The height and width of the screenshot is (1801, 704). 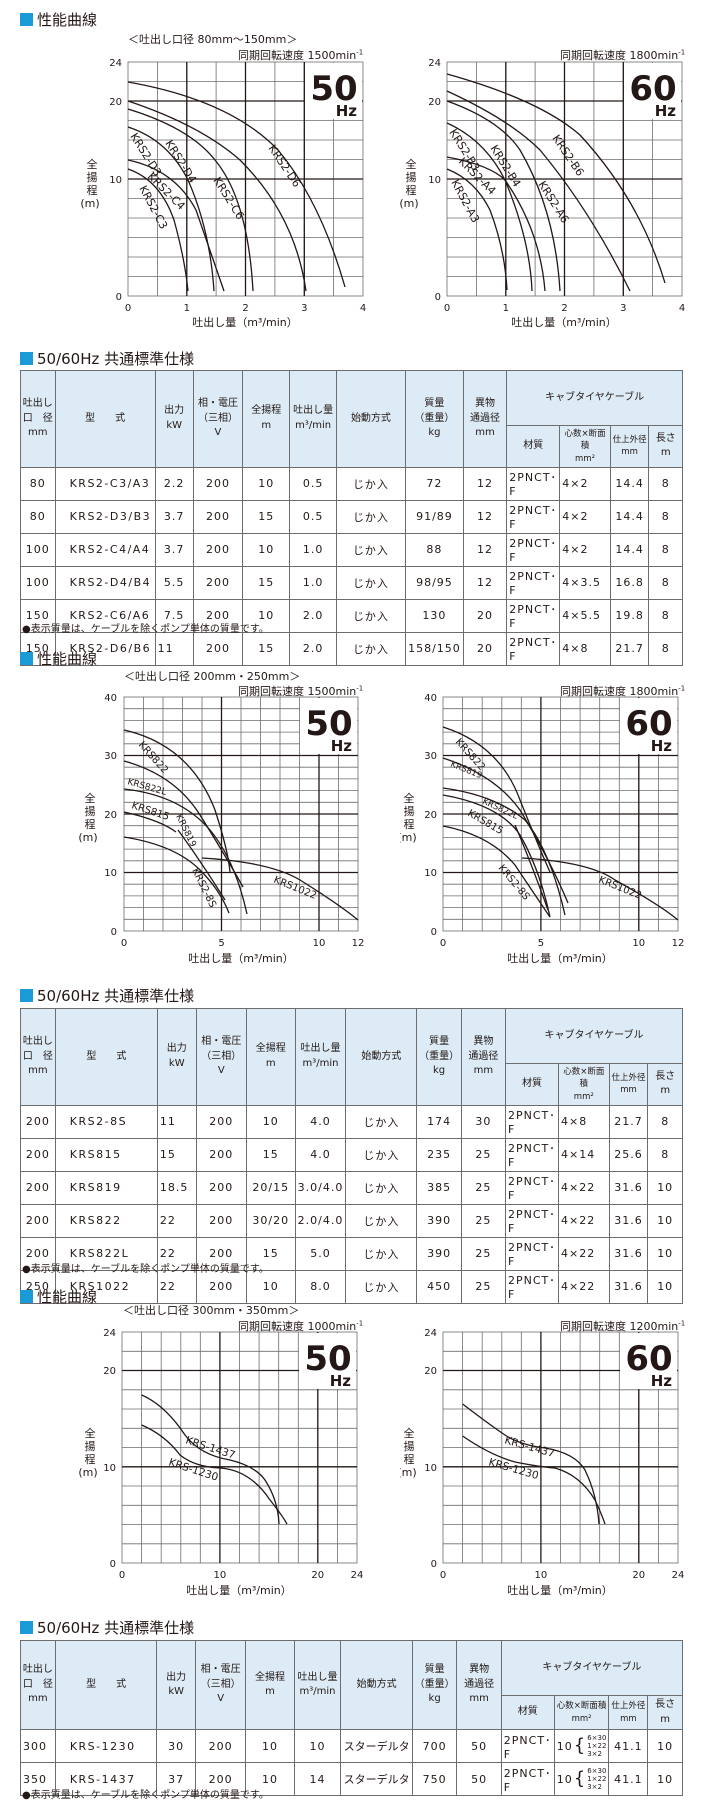 What do you see at coordinates (58, 19) in the screenshot?
I see `section-title-curves-1: 性能曲線` at bounding box center [58, 19].